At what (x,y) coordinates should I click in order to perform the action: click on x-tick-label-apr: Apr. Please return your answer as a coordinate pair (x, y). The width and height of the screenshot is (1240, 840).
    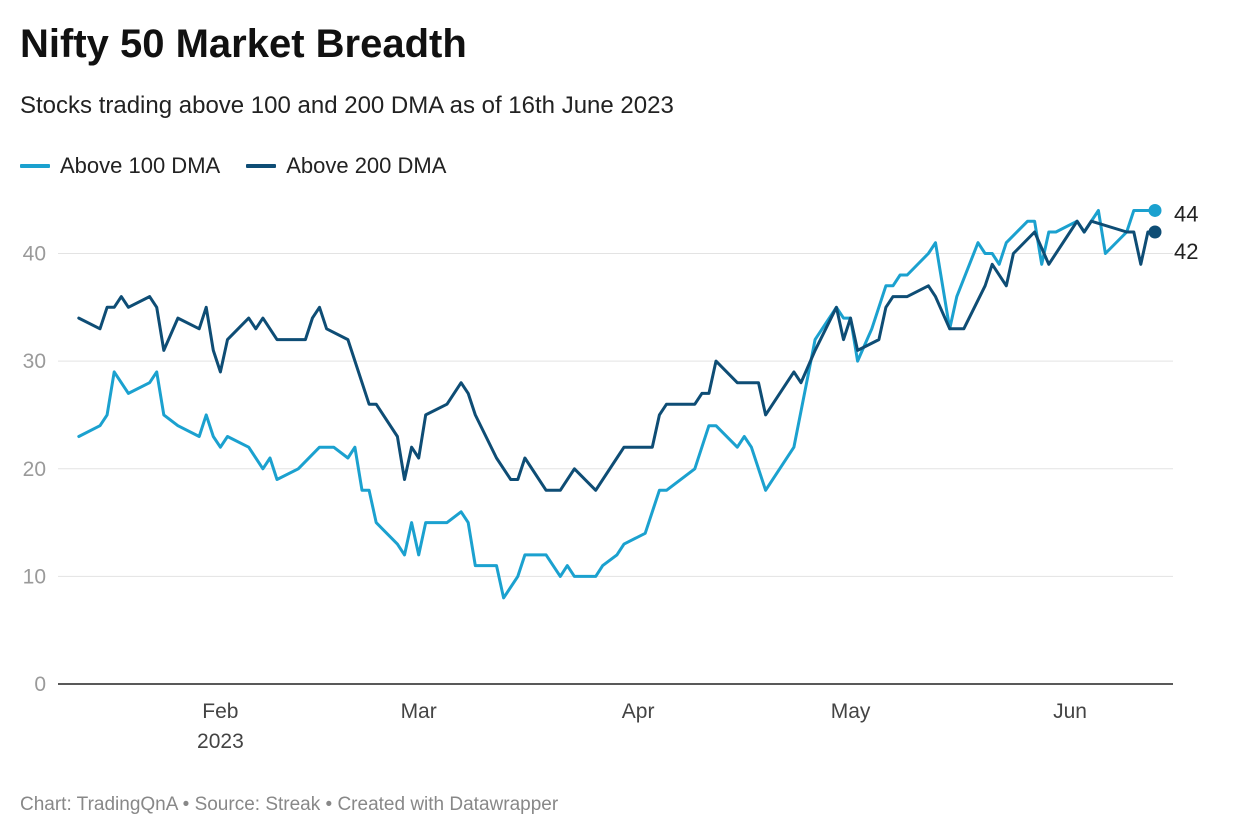
    Looking at the image, I should click on (638, 711).